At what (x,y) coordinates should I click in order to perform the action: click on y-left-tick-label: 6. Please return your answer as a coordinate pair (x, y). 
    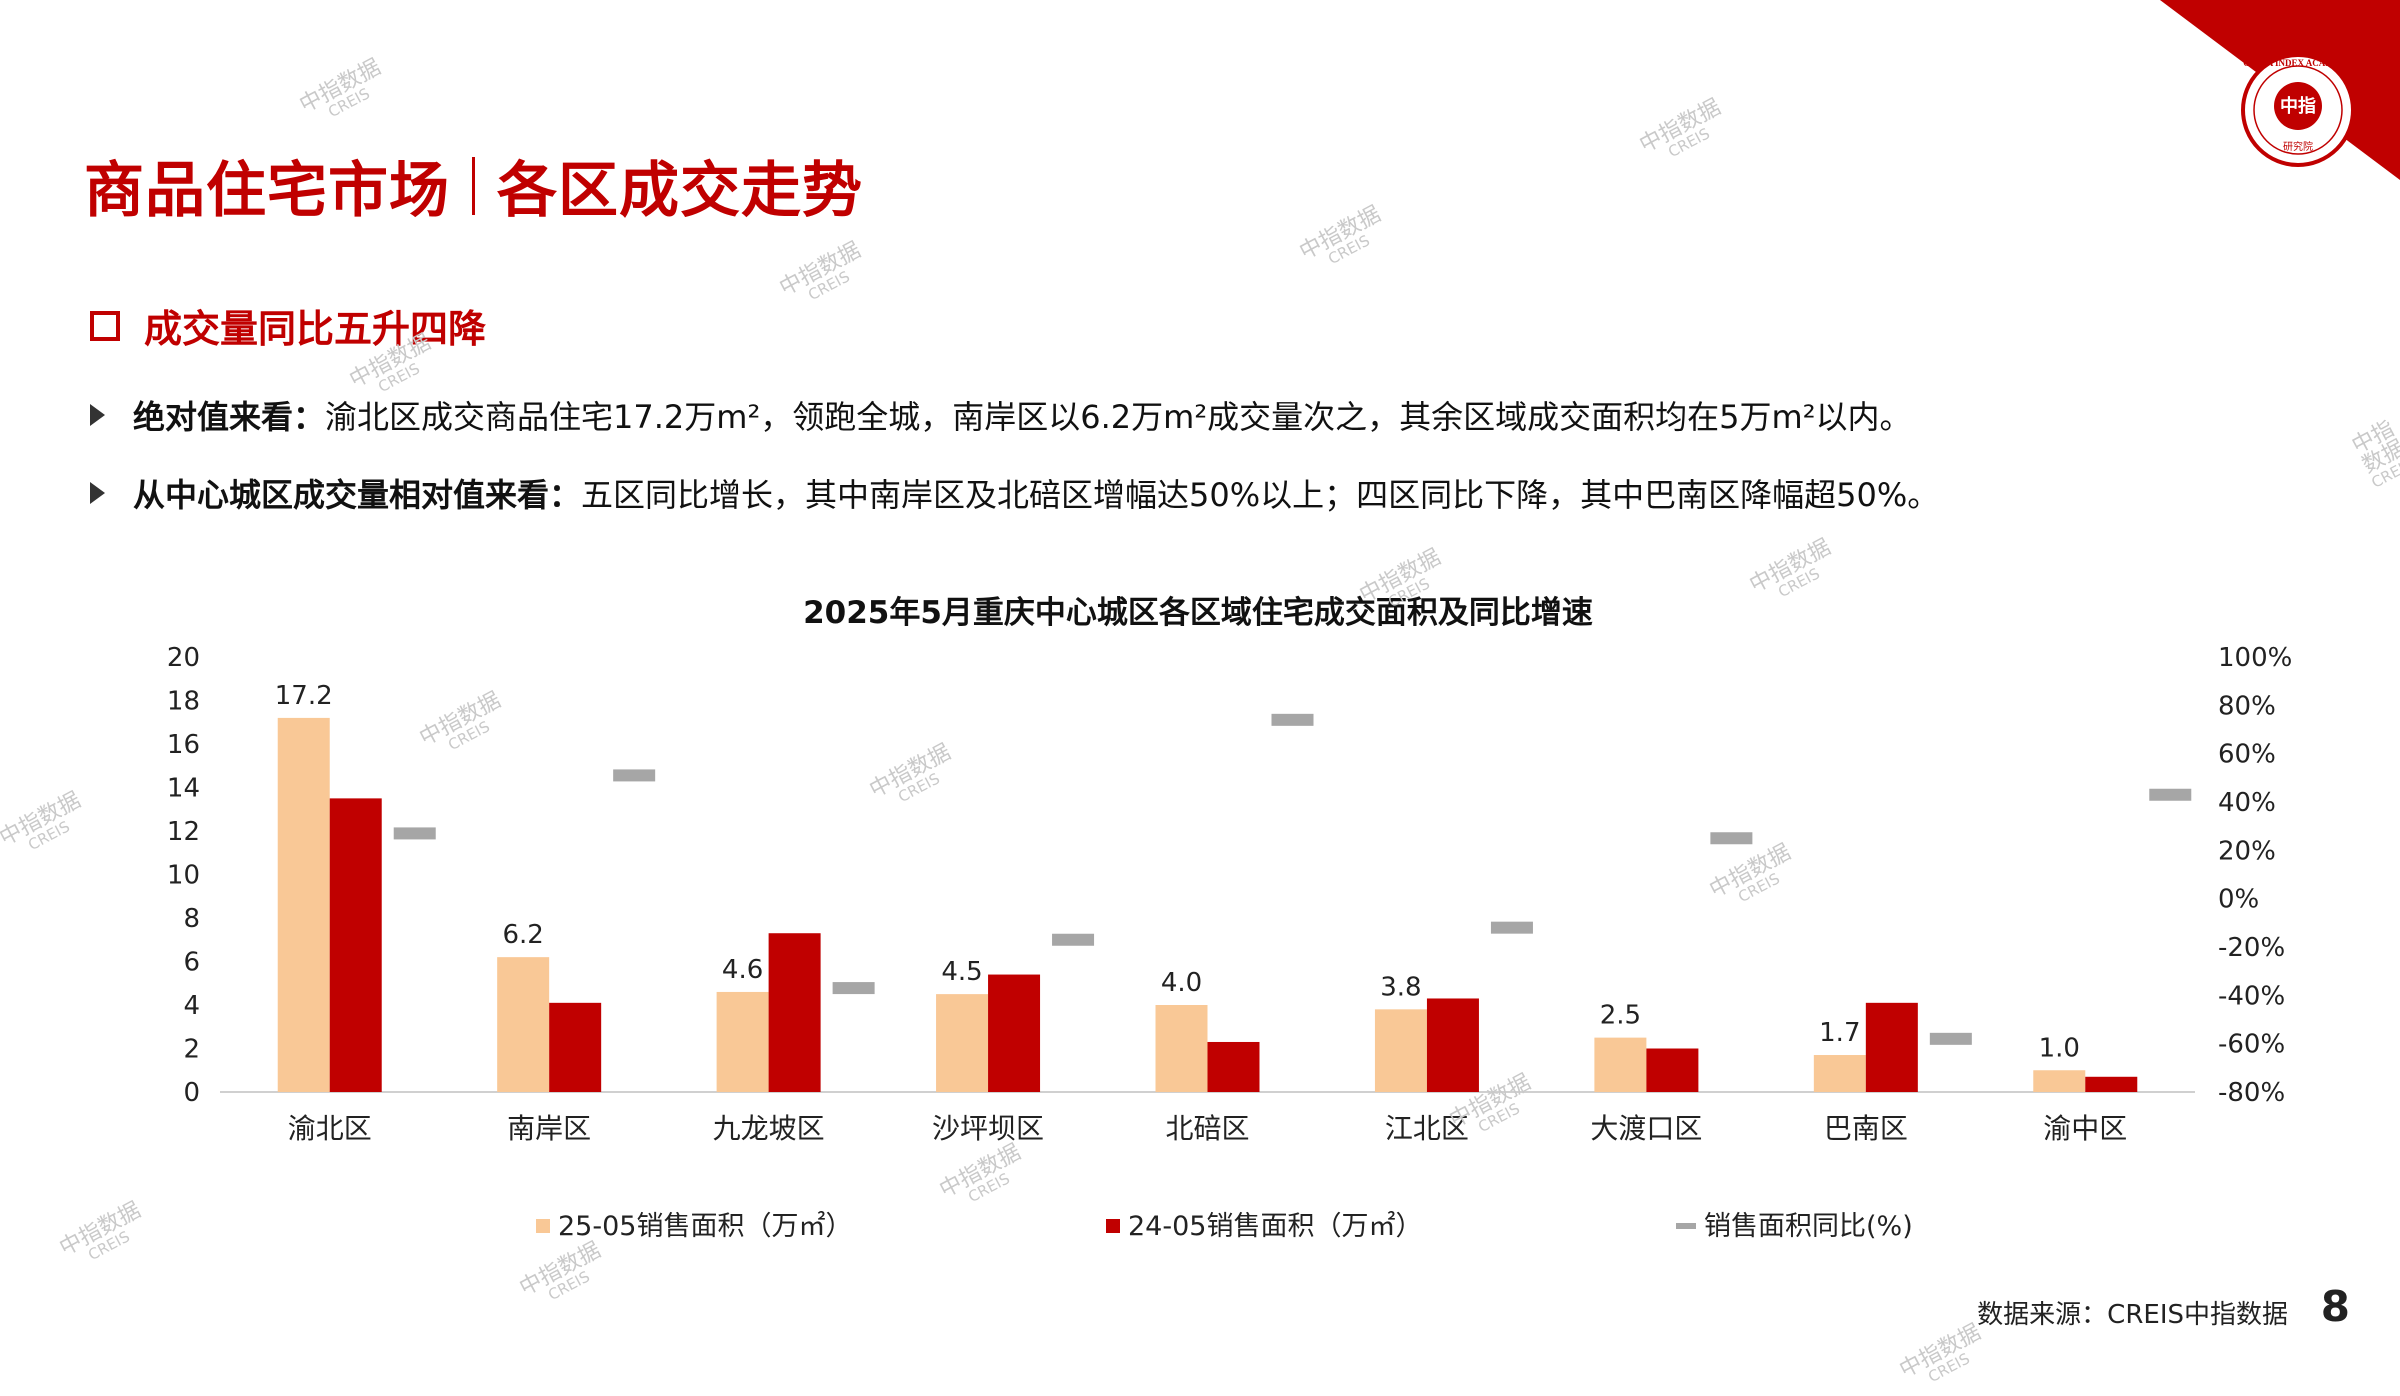
    Looking at the image, I should click on (191, 963).